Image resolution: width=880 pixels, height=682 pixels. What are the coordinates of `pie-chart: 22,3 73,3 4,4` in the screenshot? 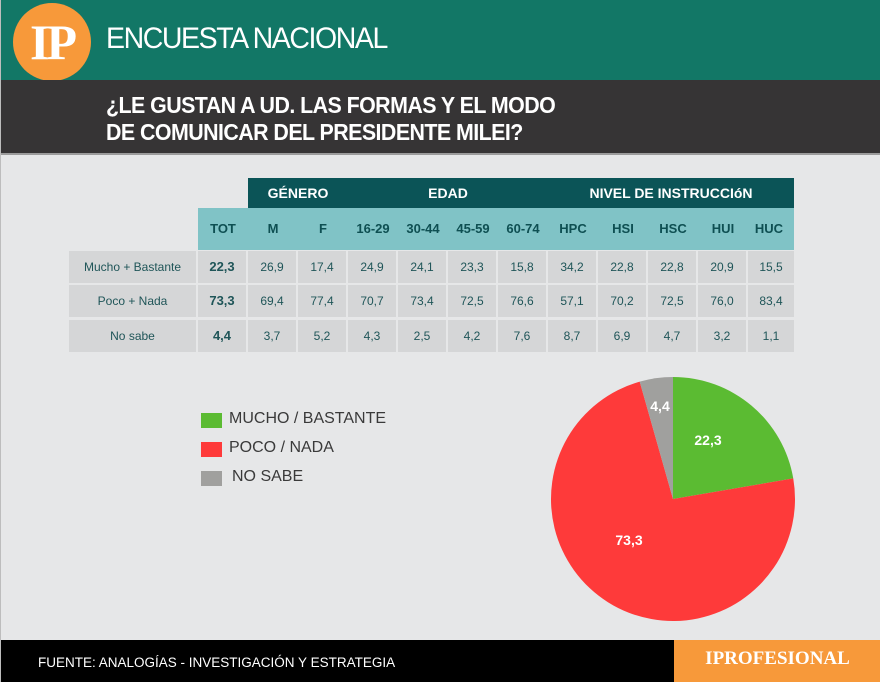 It's located at (673, 499).